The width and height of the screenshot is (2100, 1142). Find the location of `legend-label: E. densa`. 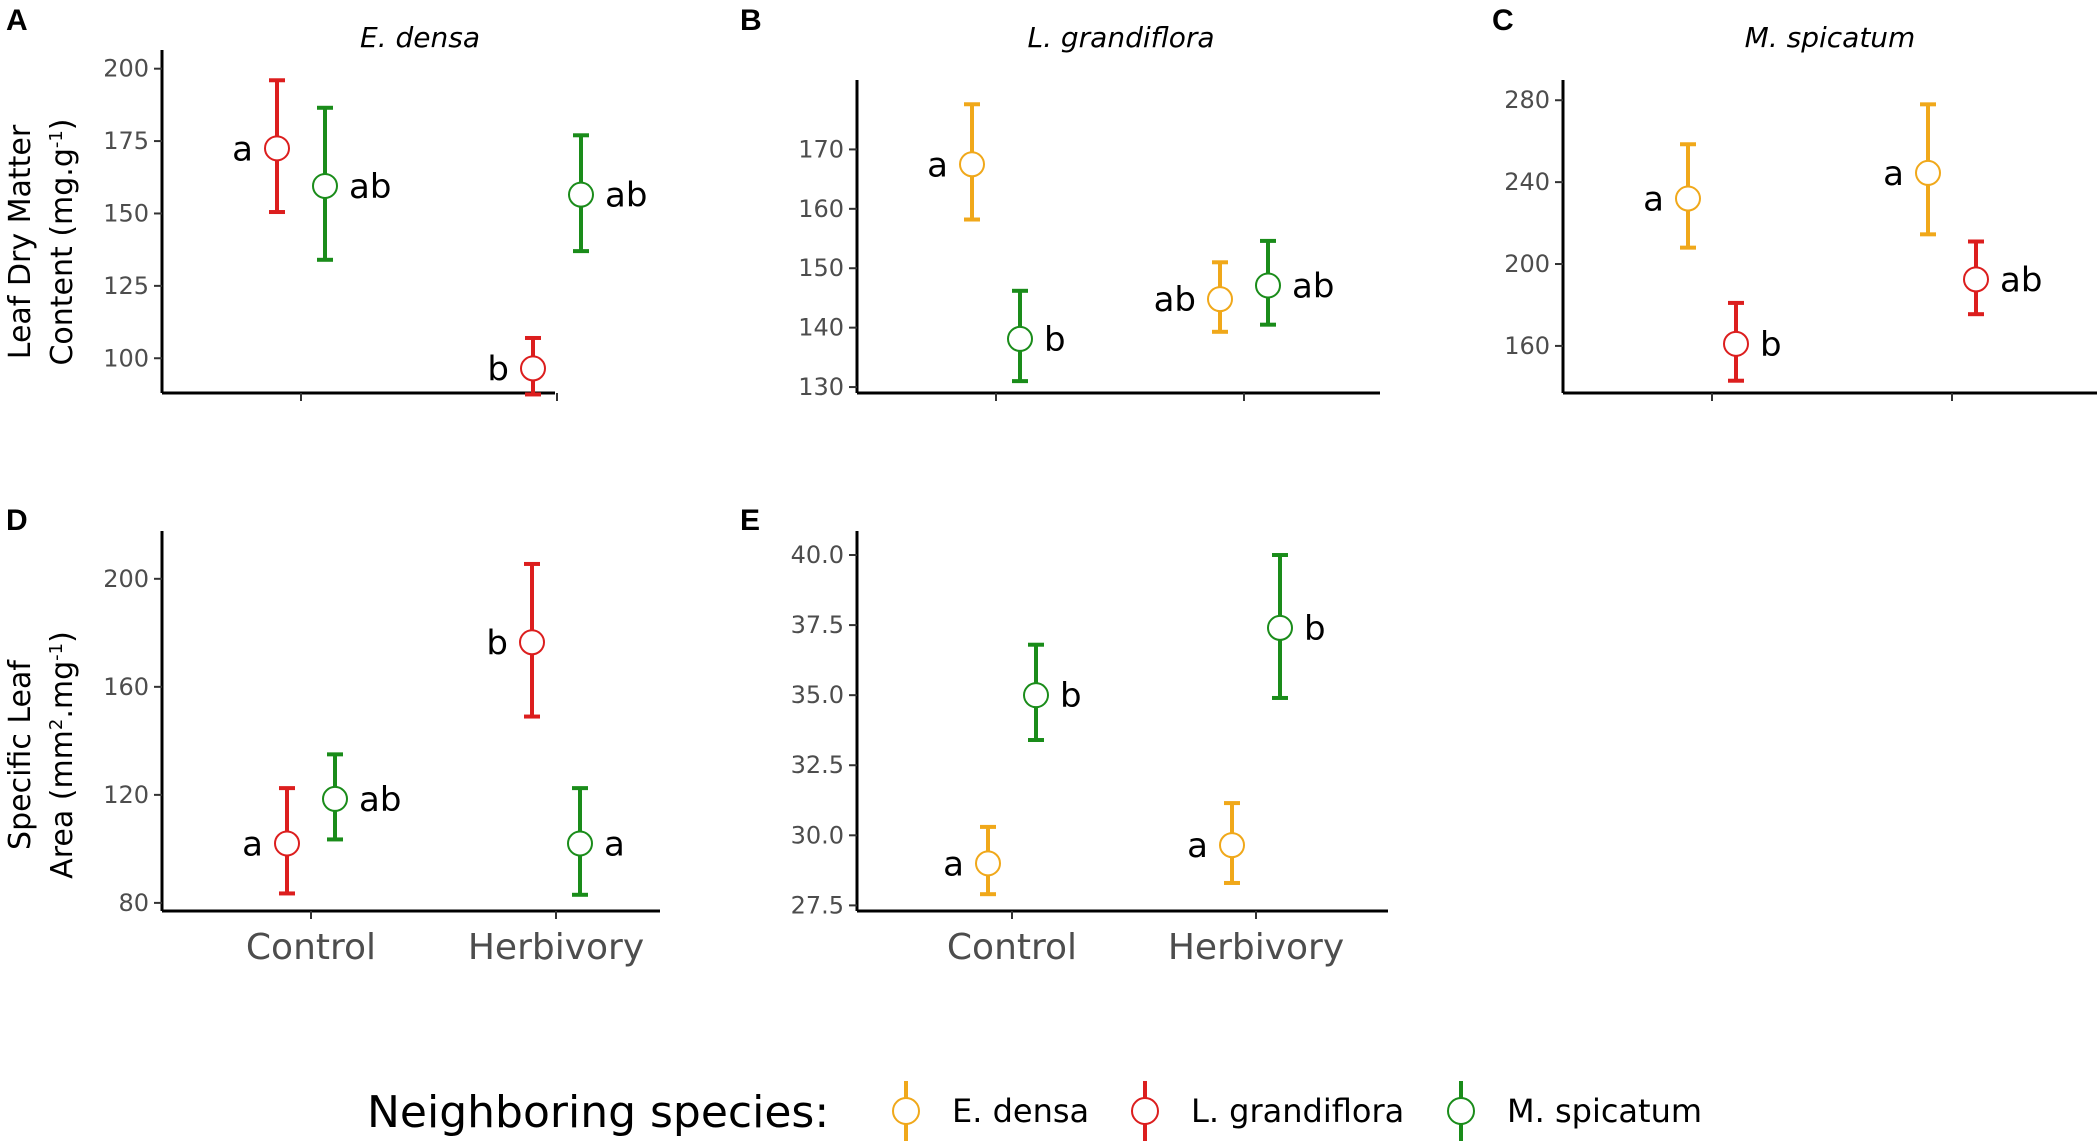

legend-label: E. densa is located at coordinates (1020, 1111).